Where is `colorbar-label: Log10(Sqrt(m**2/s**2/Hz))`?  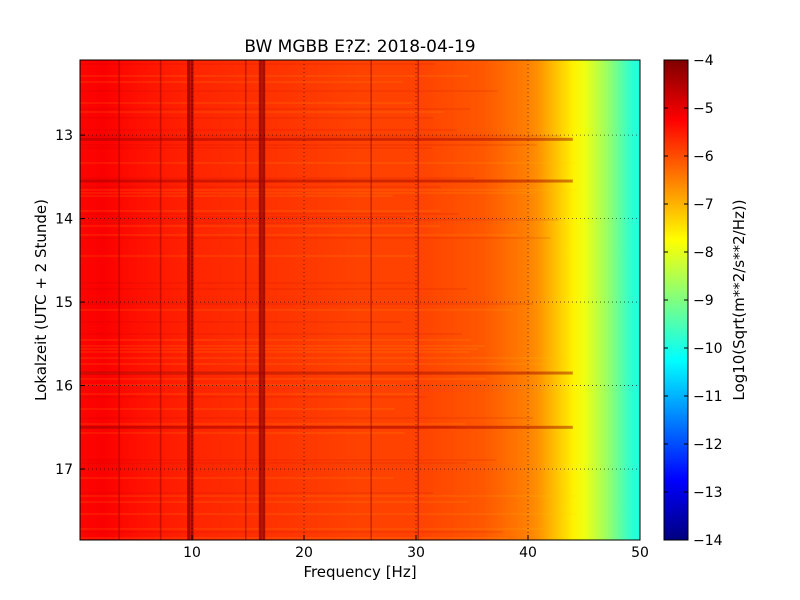
colorbar-label: Log10(Sqrt(m**2/s**2/Hz)) is located at coordinates (739, 299).